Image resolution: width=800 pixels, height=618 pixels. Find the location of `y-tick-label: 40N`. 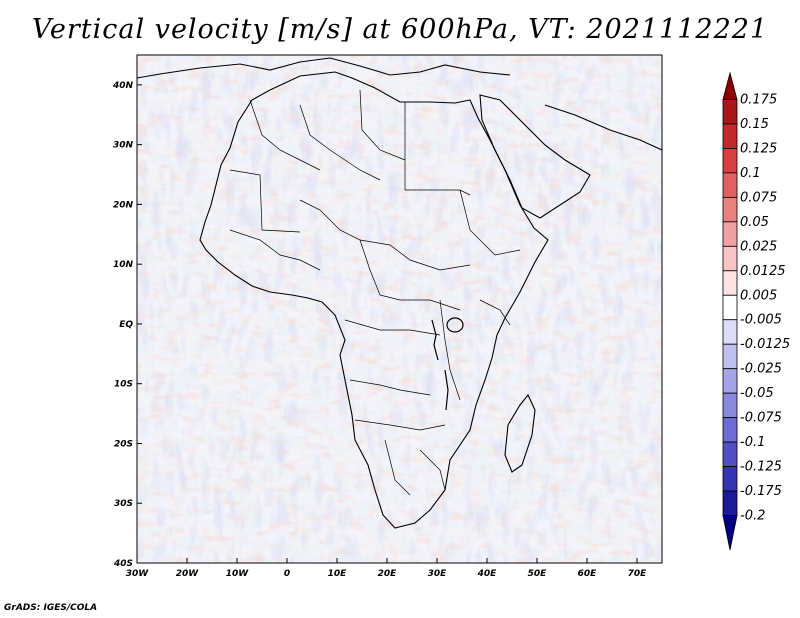

y-tick-label: 40N is located at coordinates (123, 86).